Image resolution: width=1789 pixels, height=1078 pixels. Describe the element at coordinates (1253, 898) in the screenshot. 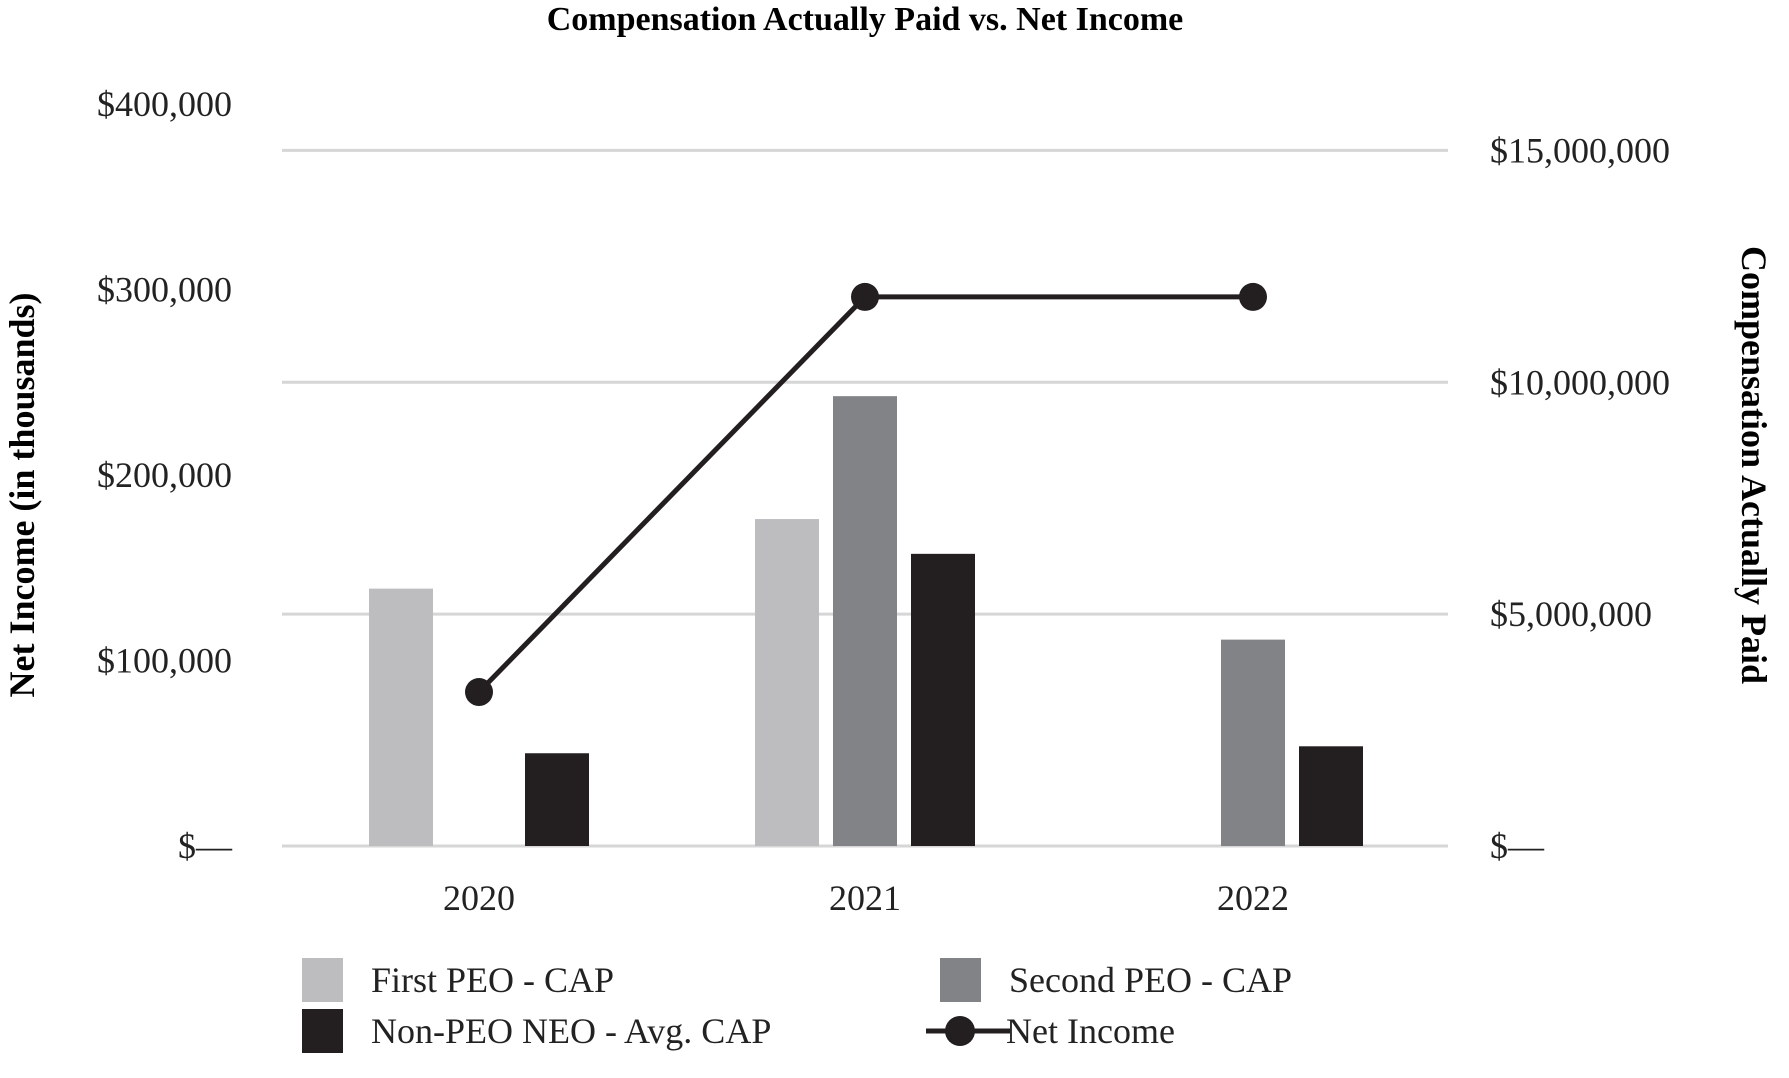

I see `category-label: 2022` at that location.